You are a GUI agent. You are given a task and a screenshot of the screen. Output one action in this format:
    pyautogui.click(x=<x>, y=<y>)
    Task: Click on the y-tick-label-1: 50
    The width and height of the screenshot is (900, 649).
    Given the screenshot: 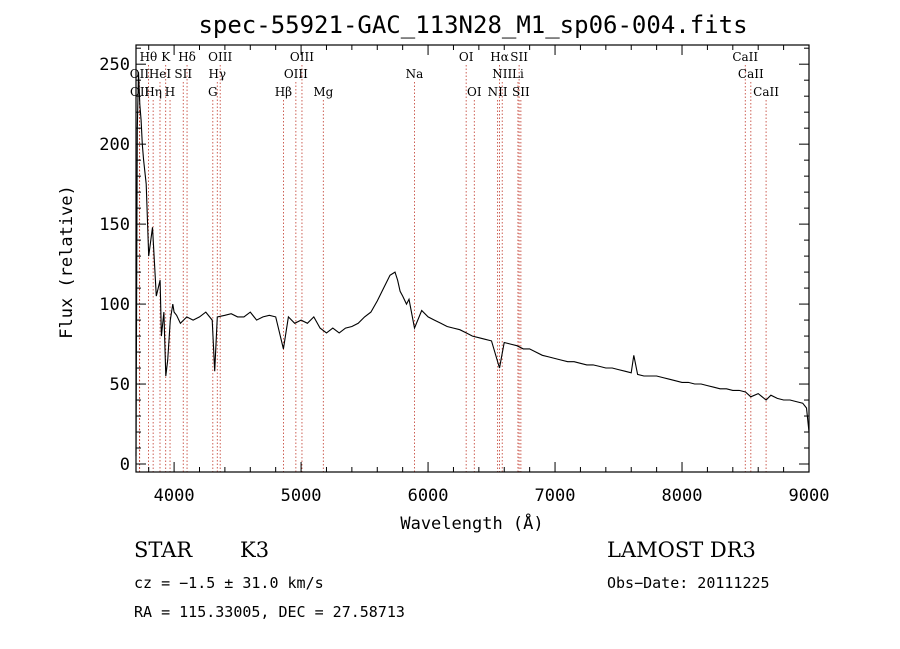 What is the action you would take?
    pyautogui.click(x=120, y=385)
    